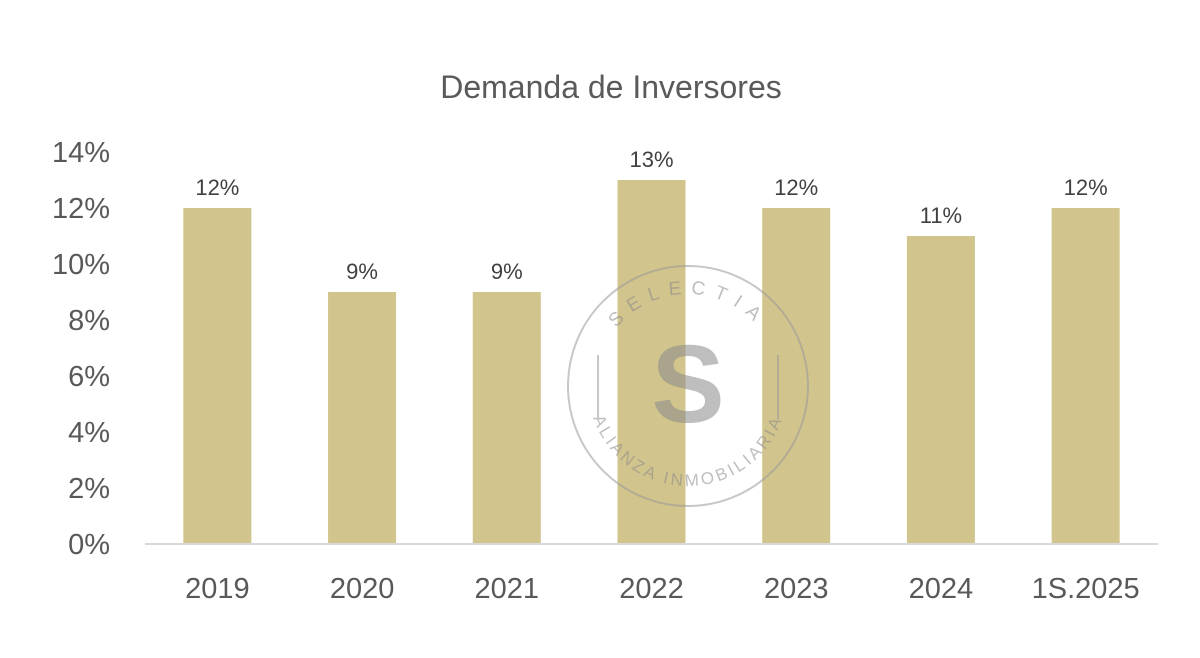 This screenshot has height=658, width=1200. I want to click on bar-2021, so click(506, 418).